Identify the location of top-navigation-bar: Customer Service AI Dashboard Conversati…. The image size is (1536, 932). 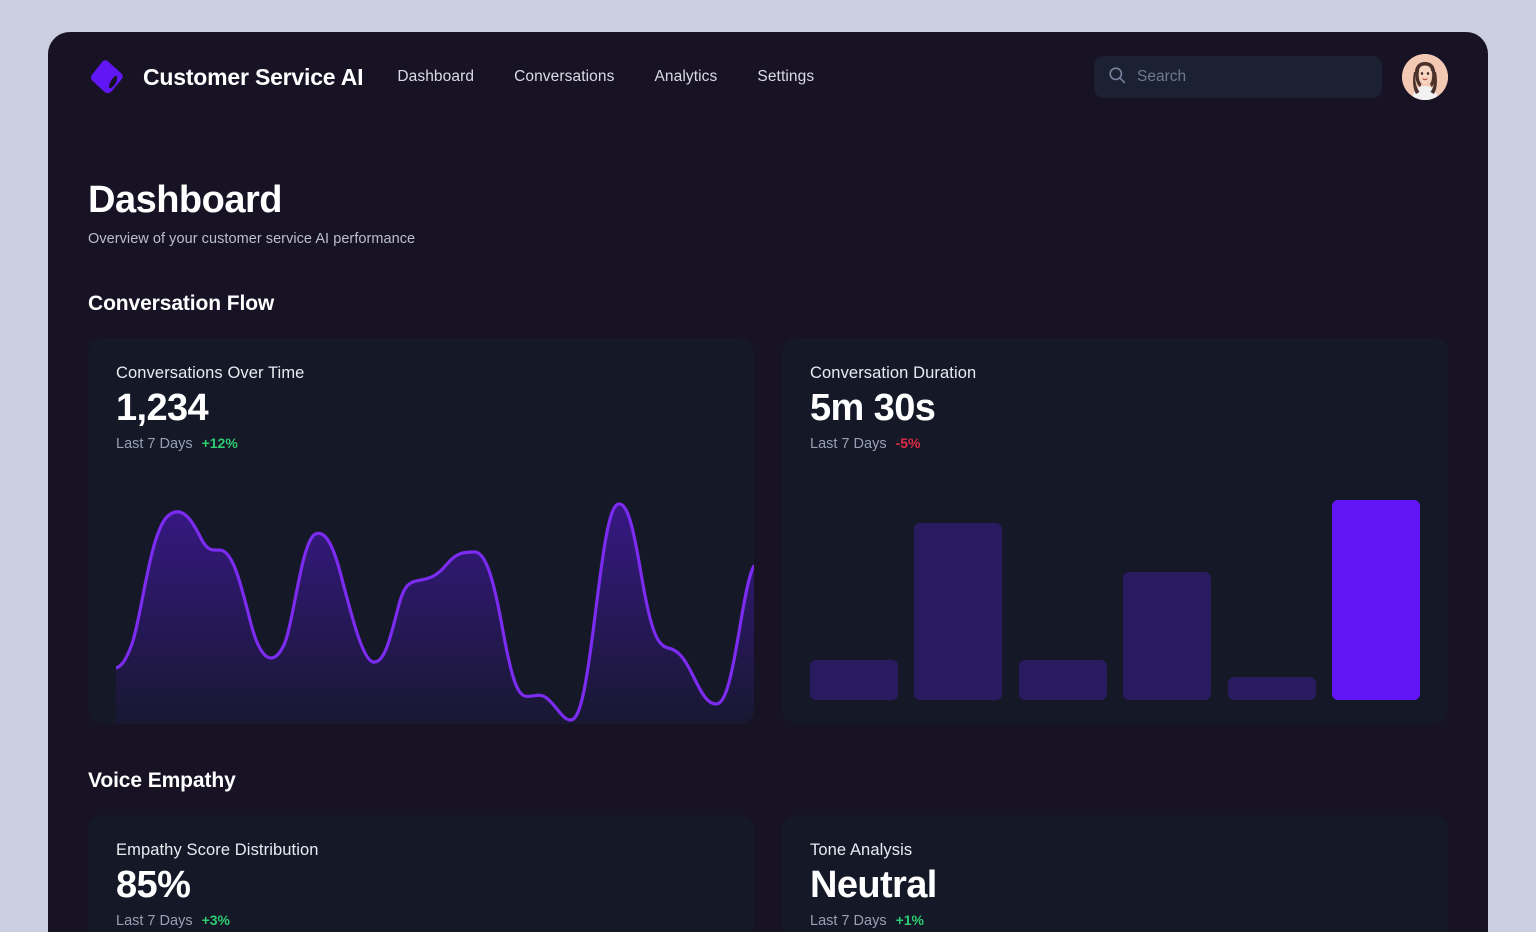
(768, 77).